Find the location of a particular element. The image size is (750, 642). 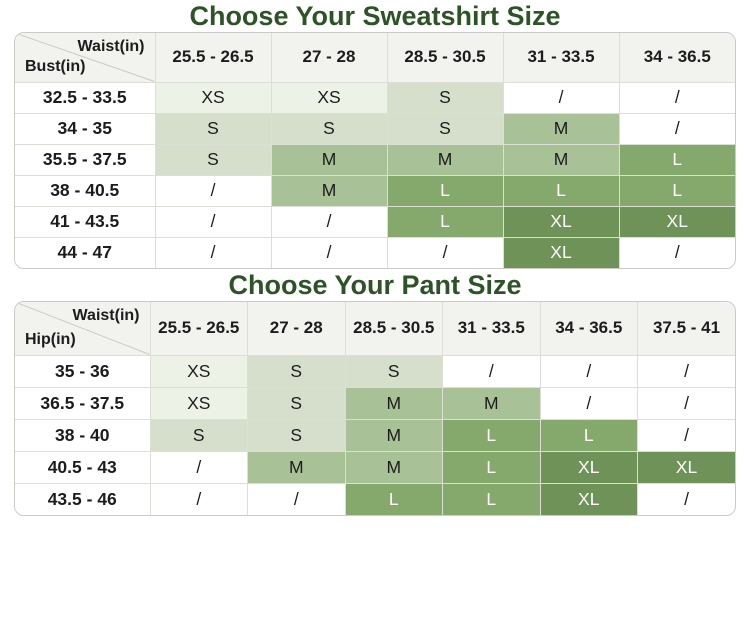

corner-header-cell: Waist(in) Hip(in) is located at coordinates (83, 329).